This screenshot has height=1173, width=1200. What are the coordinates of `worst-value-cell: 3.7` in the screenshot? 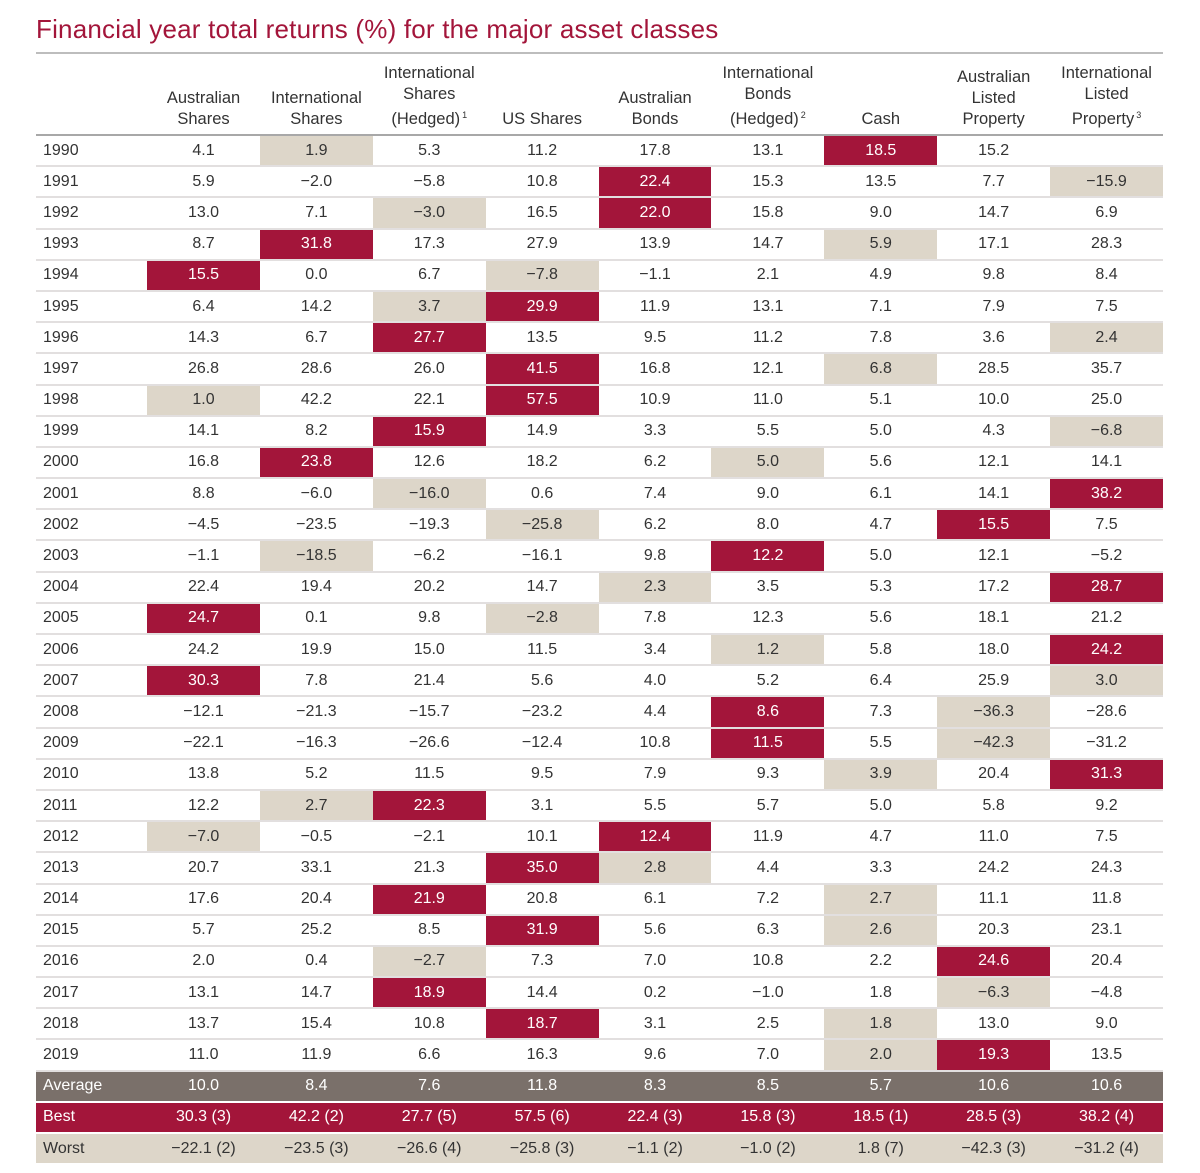 It's located at (429, 307).